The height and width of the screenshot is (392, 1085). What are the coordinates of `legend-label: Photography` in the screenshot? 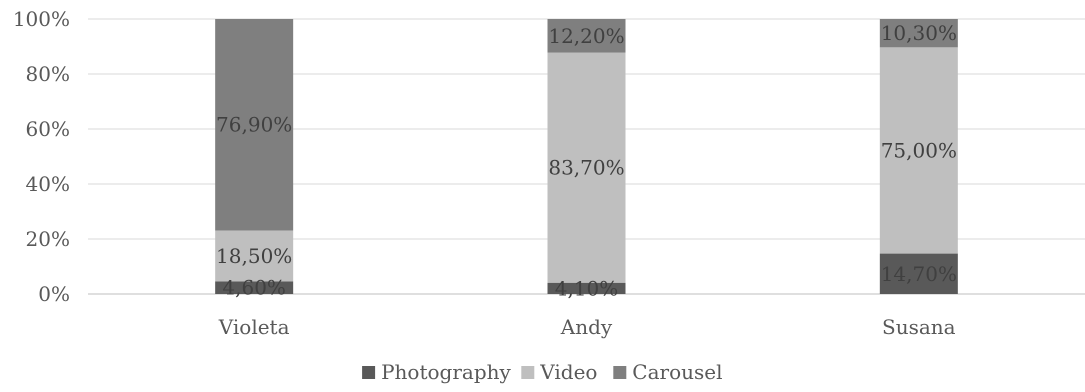 It's located at (446, 372).